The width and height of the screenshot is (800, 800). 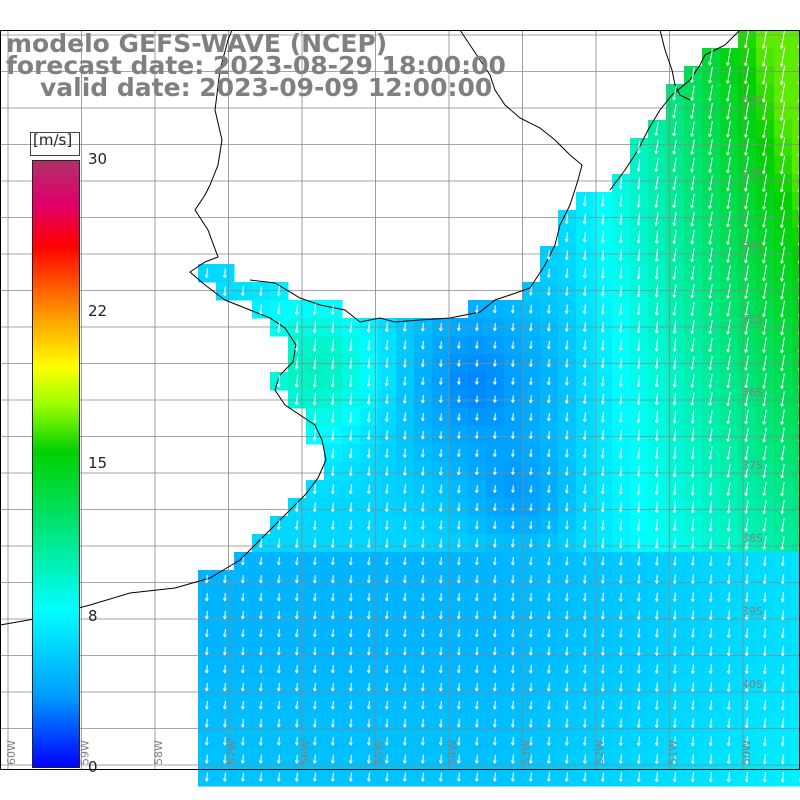 I want to click on longitude-label: 50W, so click(x=746, y=752).